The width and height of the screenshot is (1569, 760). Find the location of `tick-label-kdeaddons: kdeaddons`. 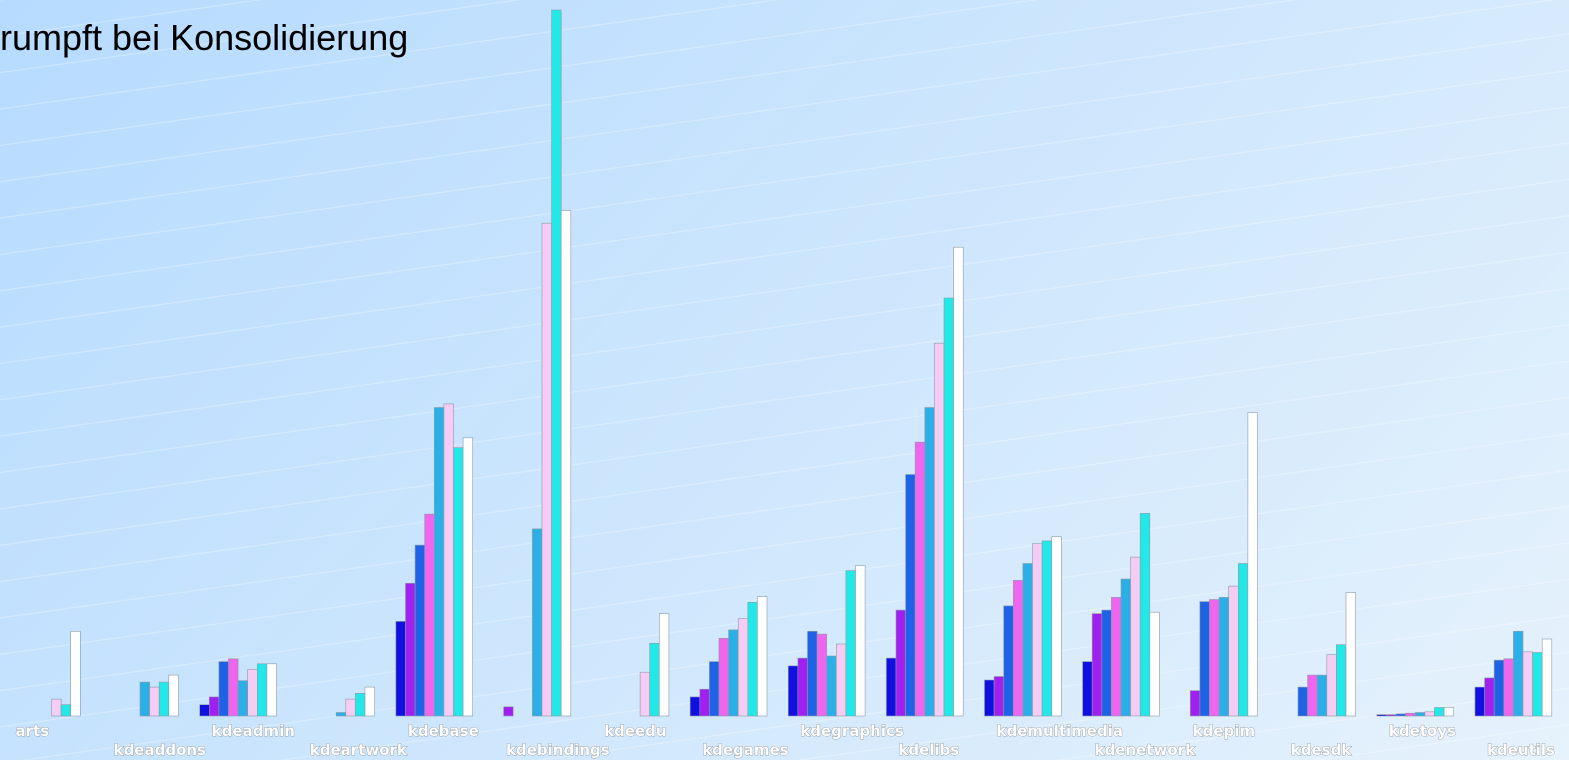

tick-label-kdeaddons: kdeaddons is located at coordinates (160, 750).